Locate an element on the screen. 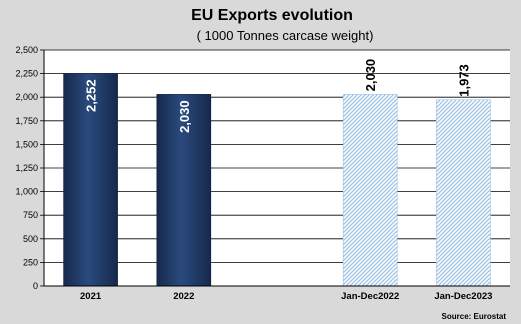 The width and height of the screenshot is (521, 324). source-note: Source: Eurostat is located at coordinates (474, 316).